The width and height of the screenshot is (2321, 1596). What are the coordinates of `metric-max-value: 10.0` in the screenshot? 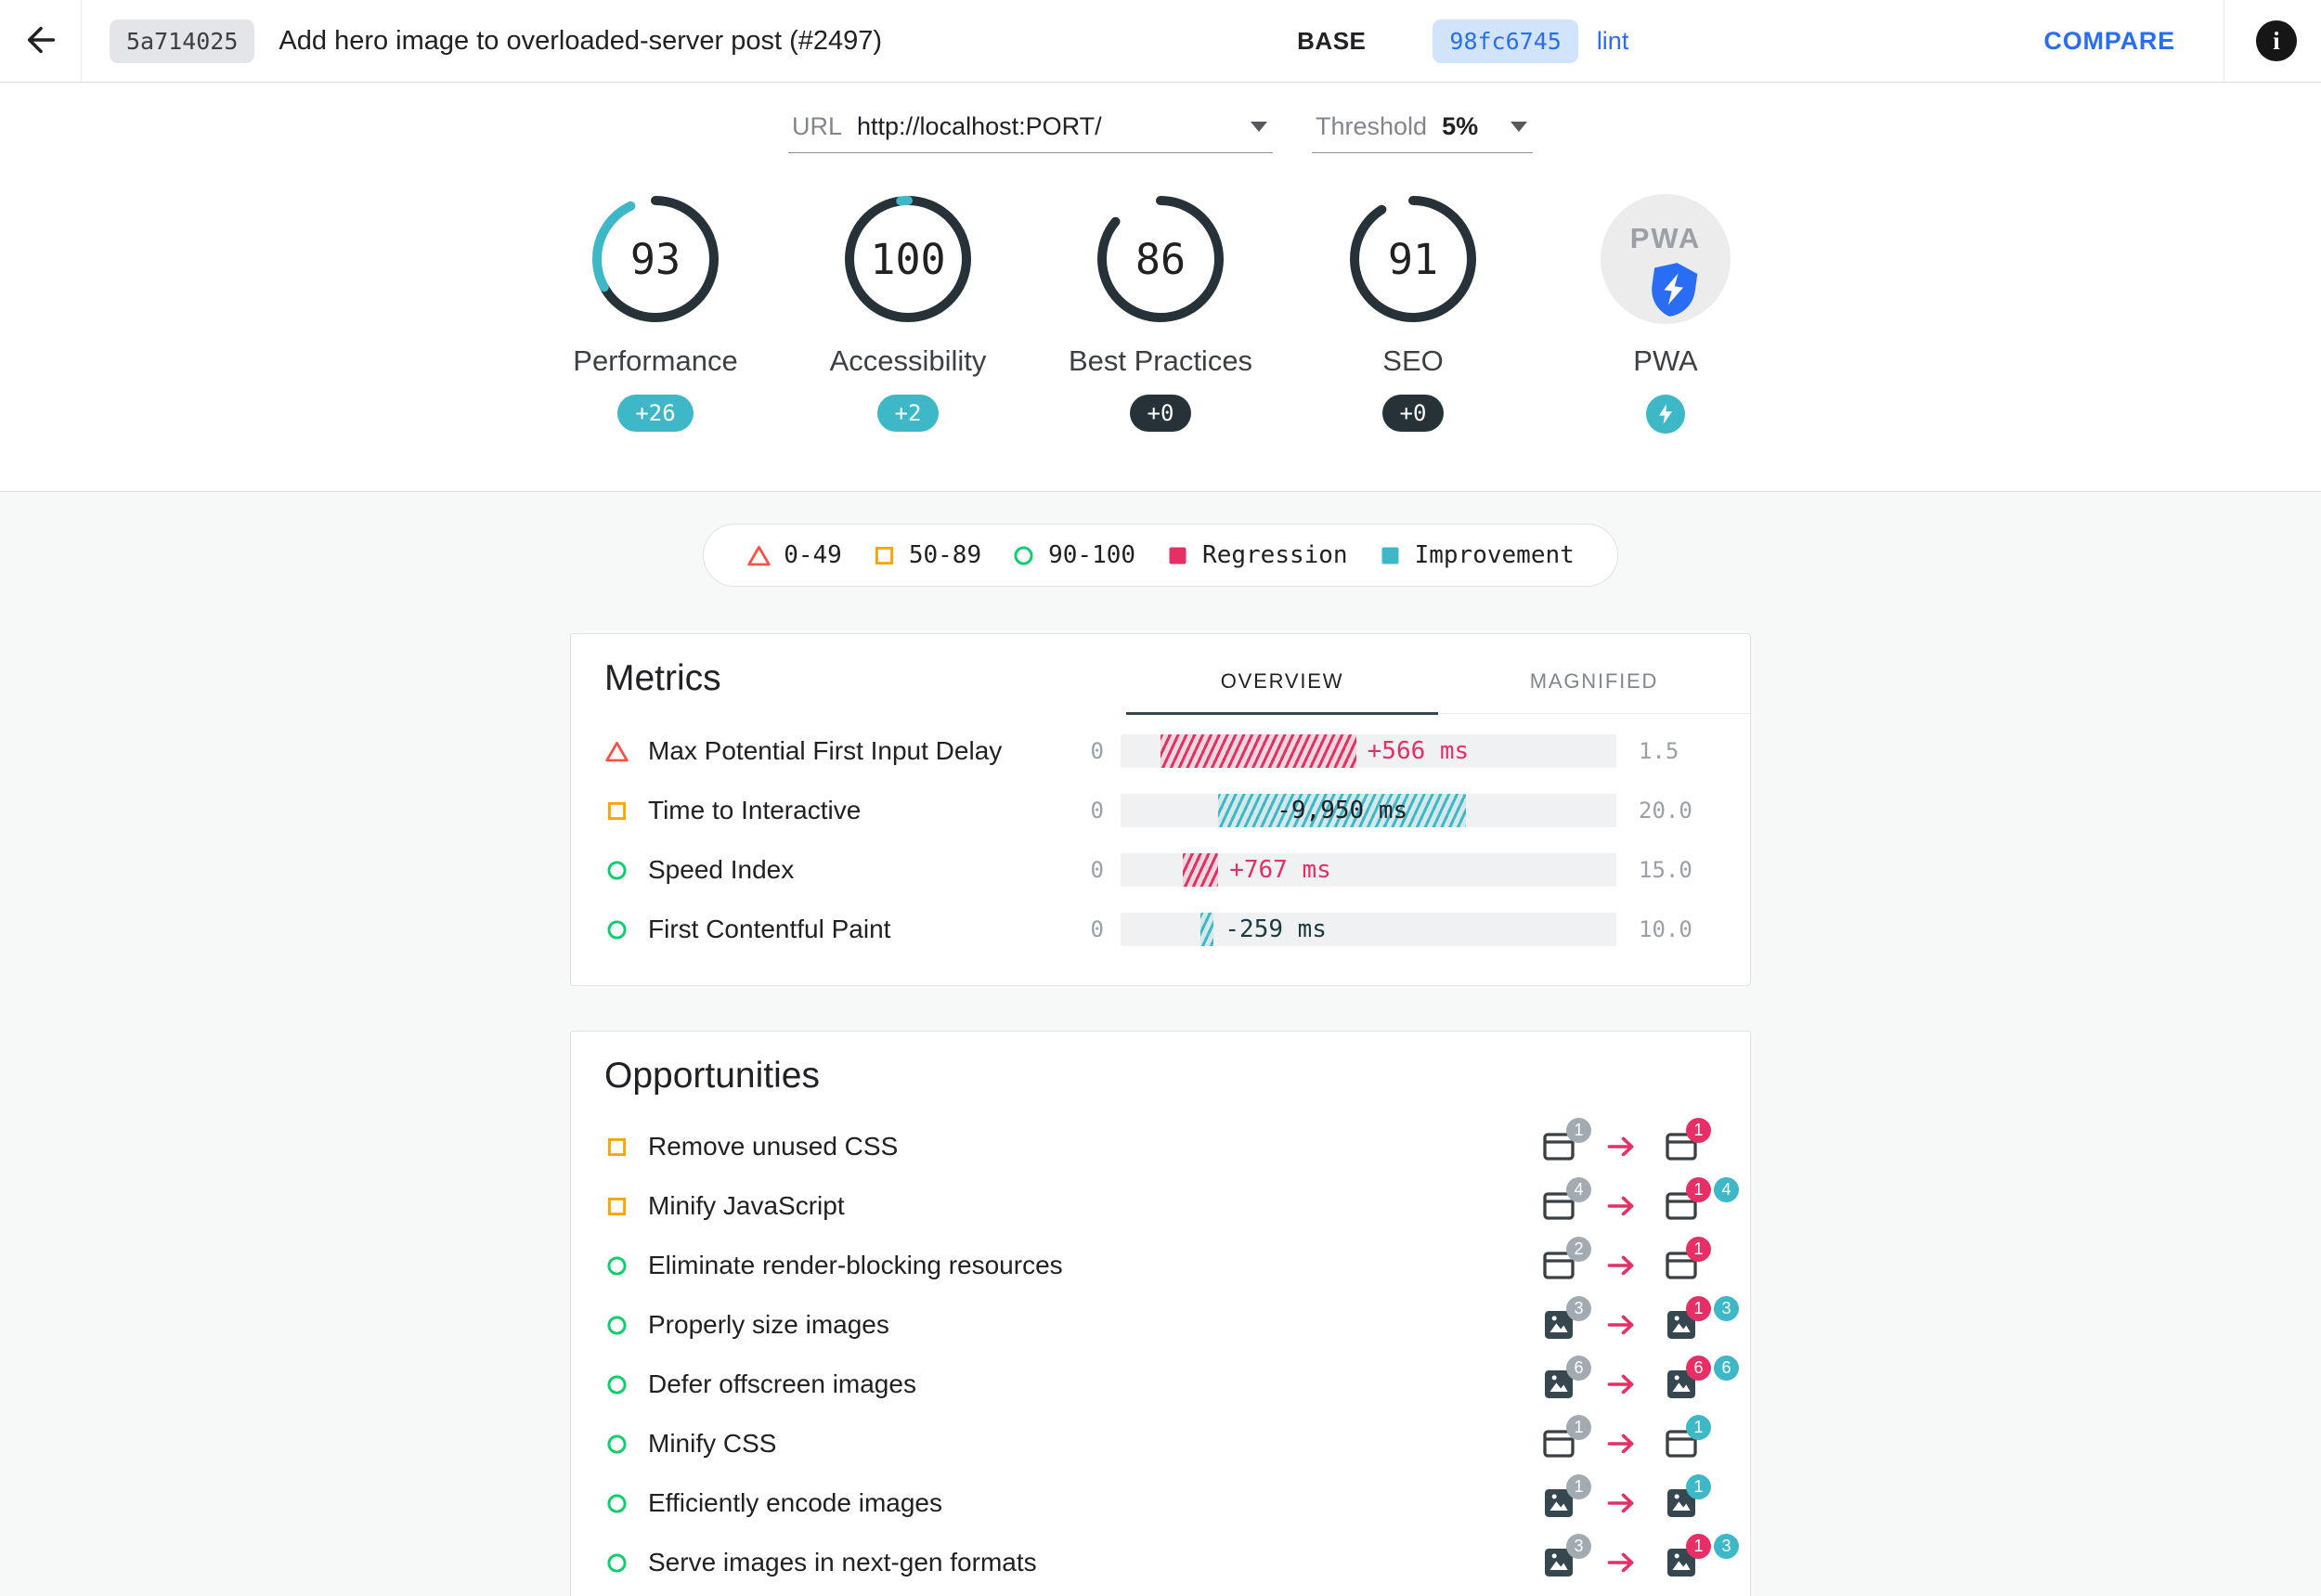 It's located at (1666, 929).